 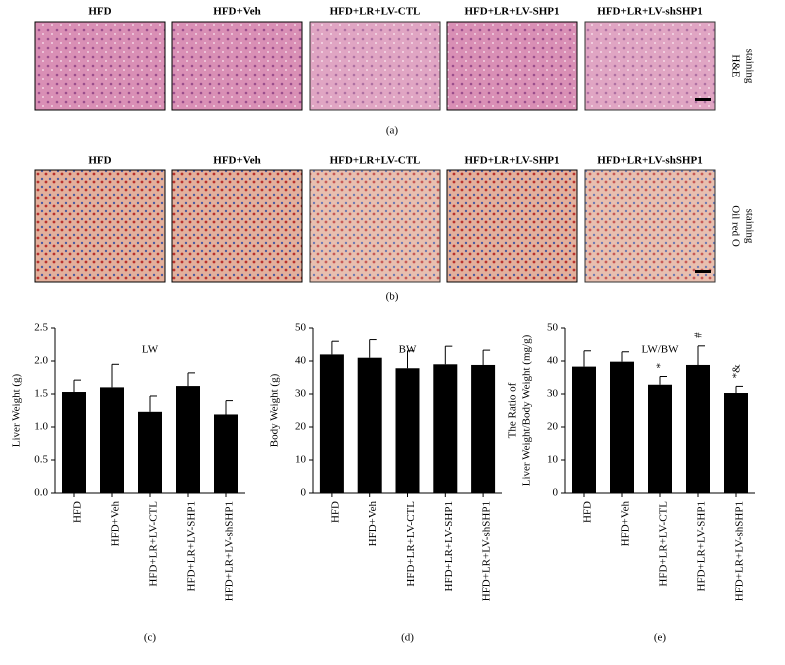 What do you see at coordinates (41, 460) in the screenshot?
I see `y-tick-label: 0.5` at bounding box center [41, 460].